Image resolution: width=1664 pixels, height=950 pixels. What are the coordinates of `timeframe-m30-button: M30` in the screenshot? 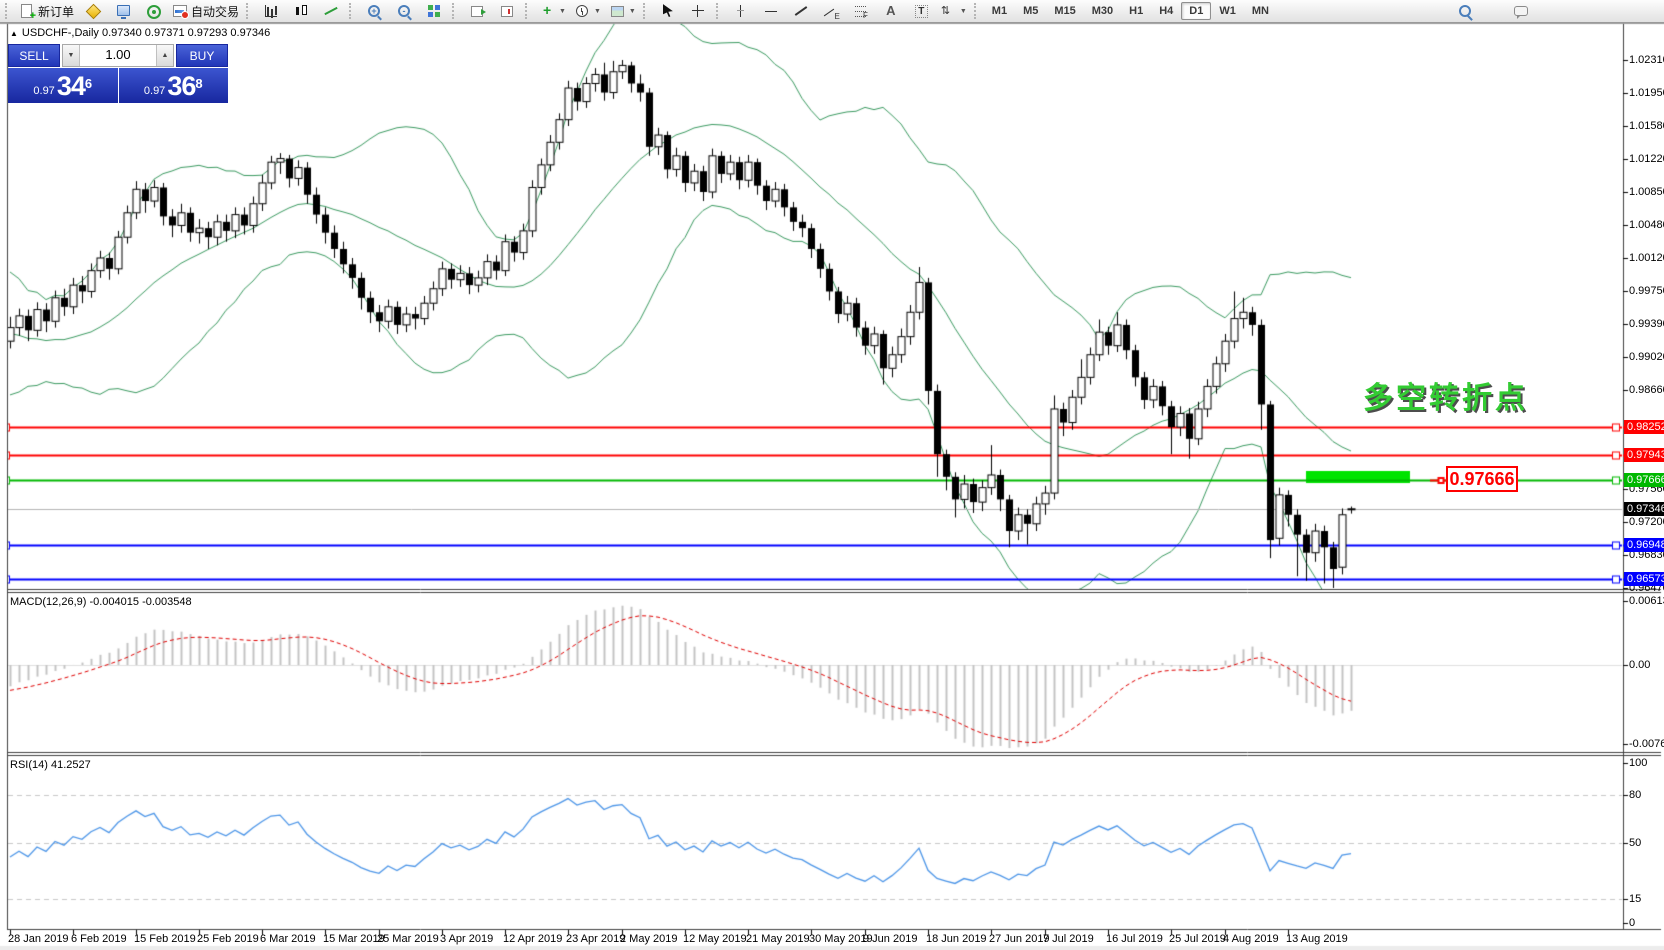 It's located at (1102, 11).